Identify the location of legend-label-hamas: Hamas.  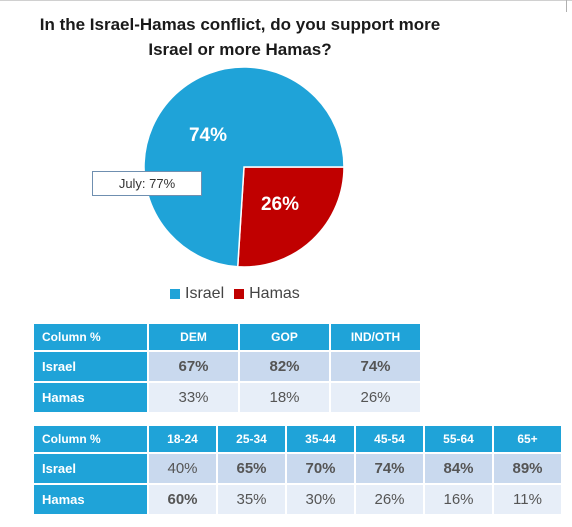
(274, 293).